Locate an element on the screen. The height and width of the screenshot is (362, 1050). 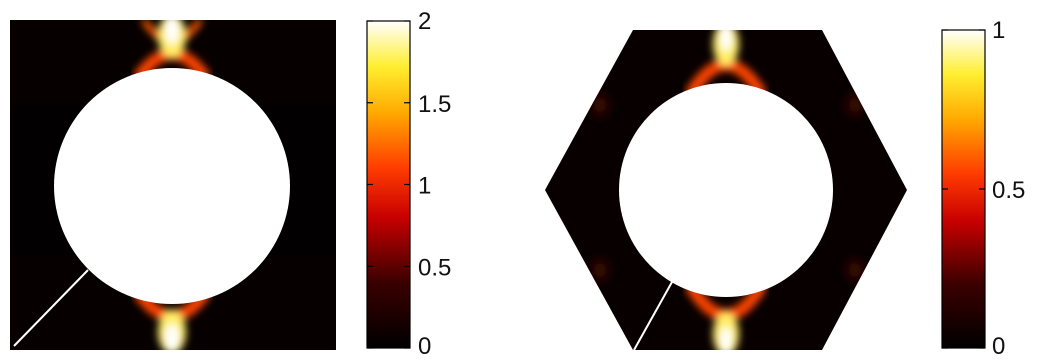
colorbar-2-tick-label: 1 is located at coordinates (998, 30).